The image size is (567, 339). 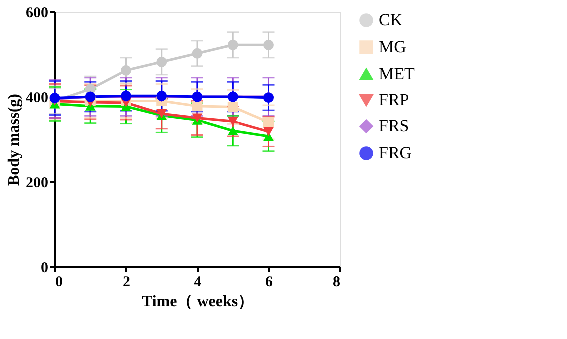 I want to click on x-tick-label: 4, so click(x=198, y=282).